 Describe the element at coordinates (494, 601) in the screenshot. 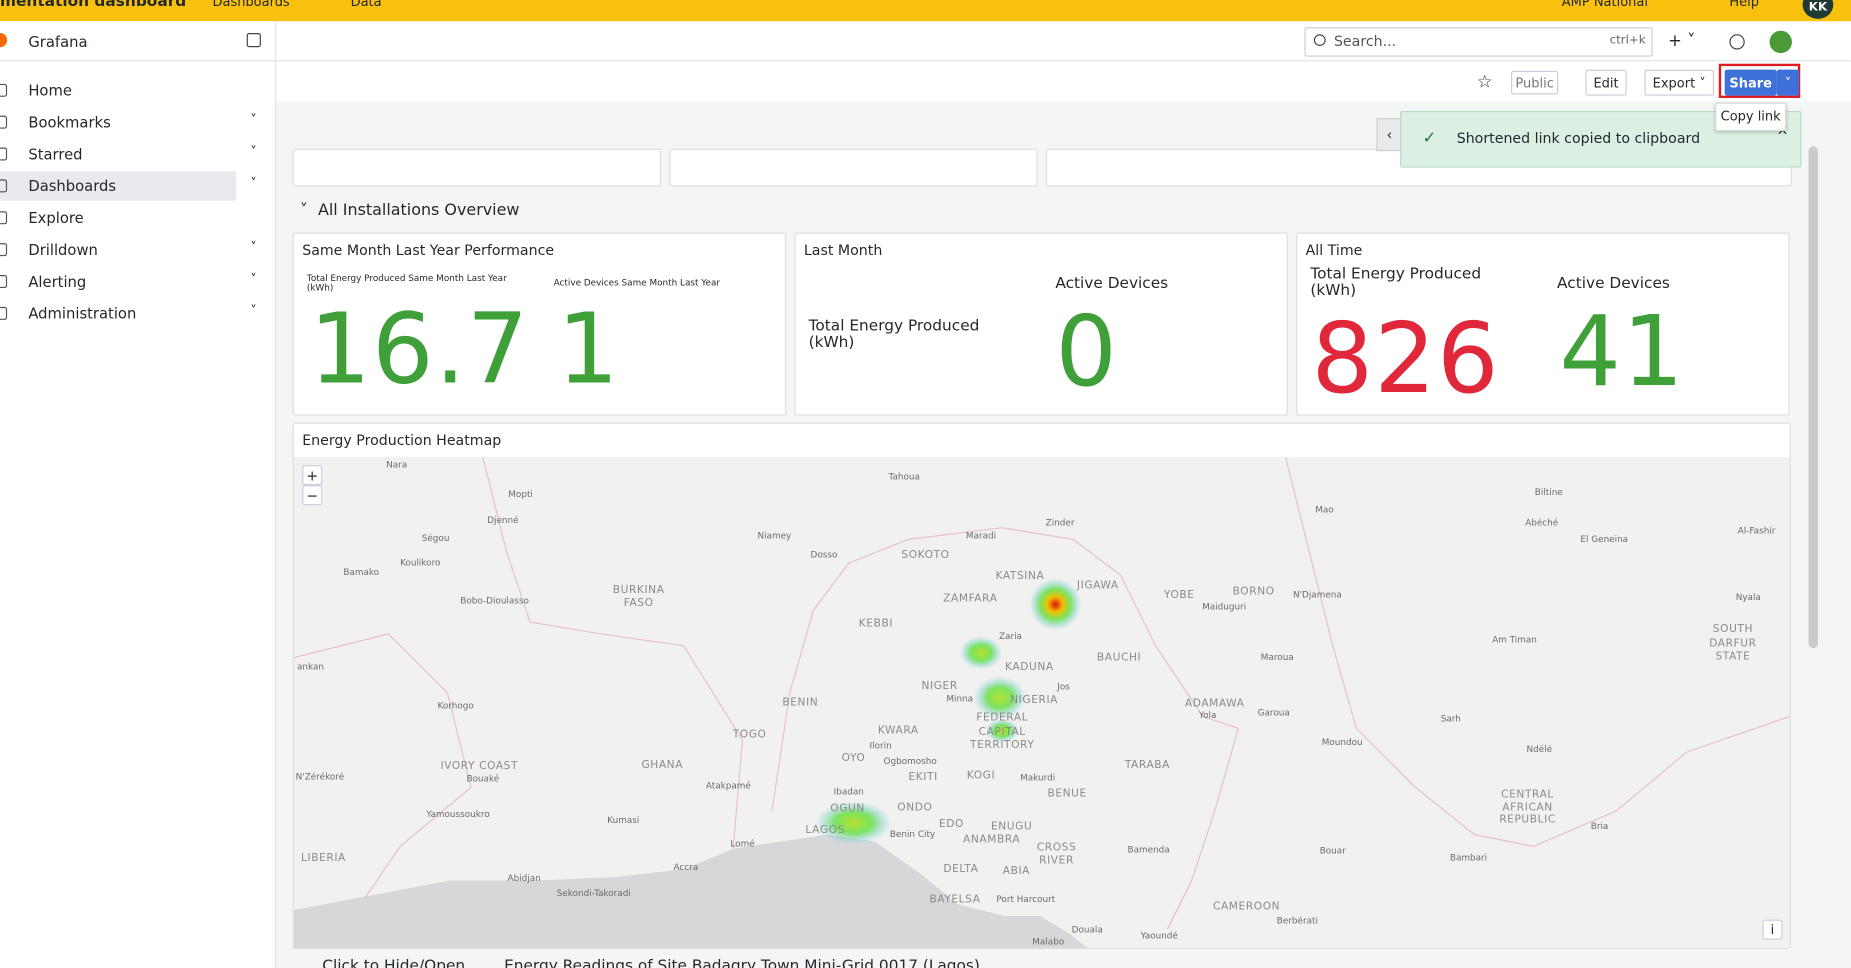

I see `map-label: Bobo-Dioulasso` at that location.